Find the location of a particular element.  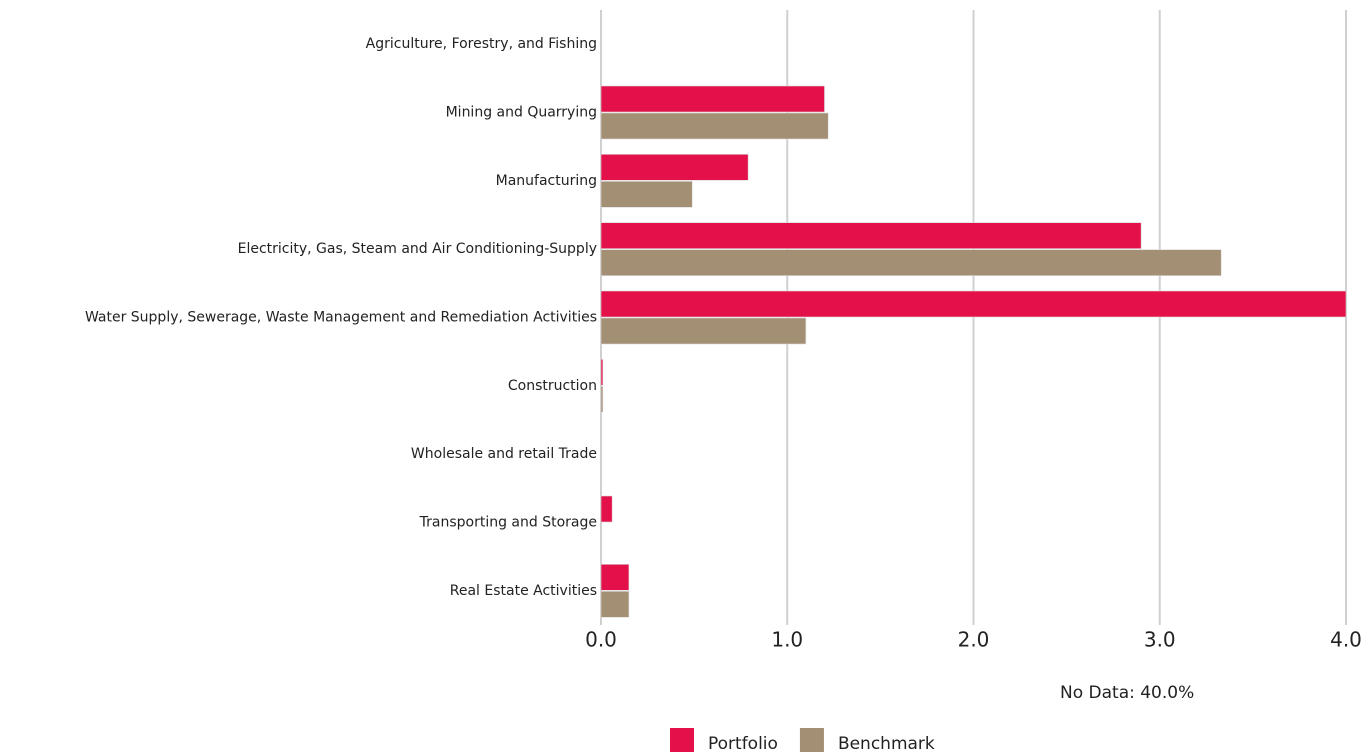

category-label: Agriculture, Forestry, and Fishing is located at coordinates (481, 44).